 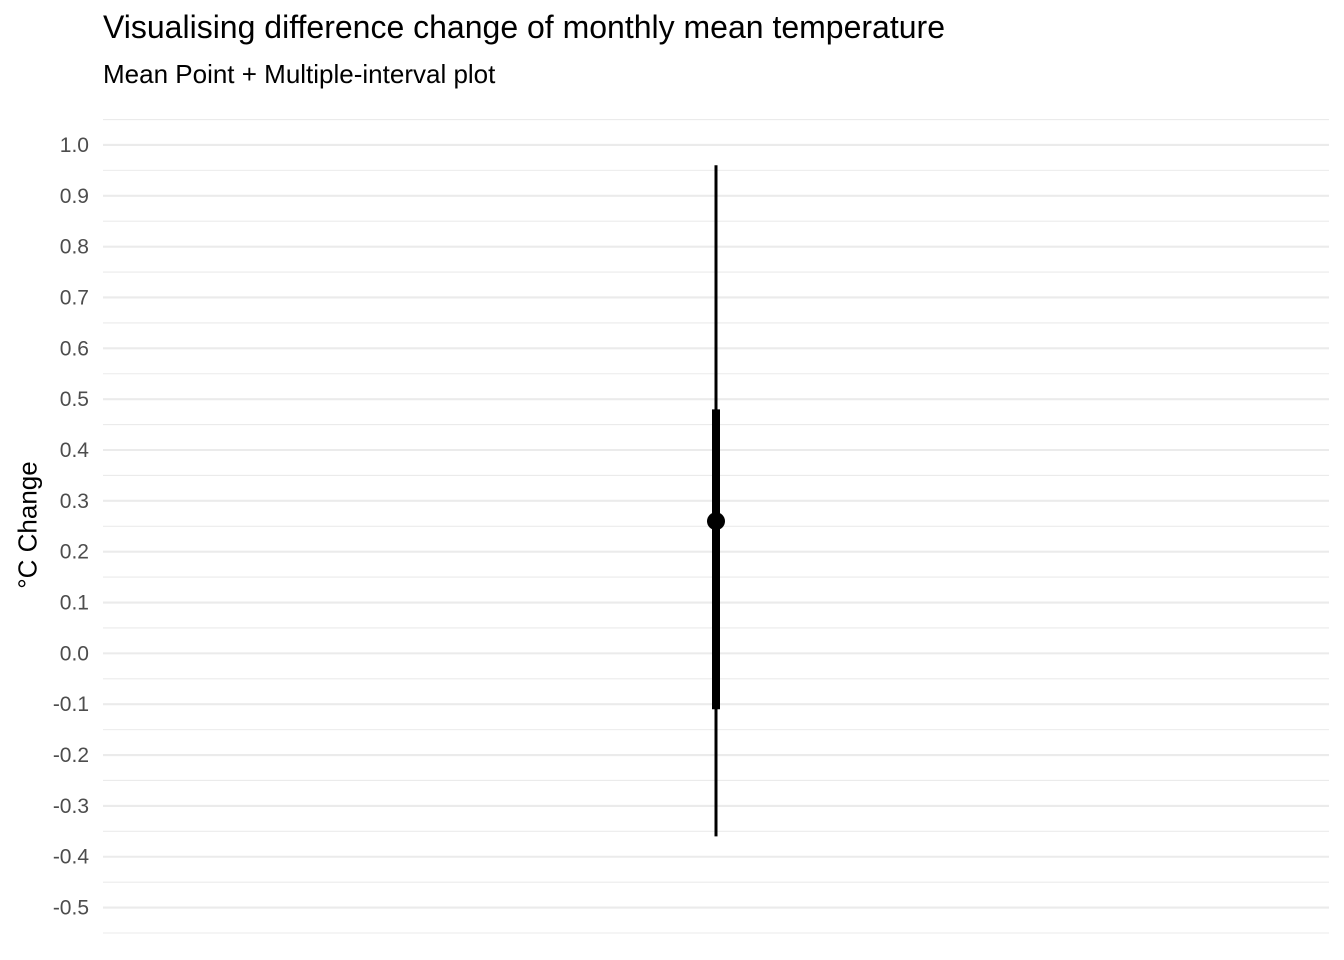 What do you see at coordinates (71, 806) in the screenshot?
I see `y-tick-label: -0.3` at bounding box center [71, 806].